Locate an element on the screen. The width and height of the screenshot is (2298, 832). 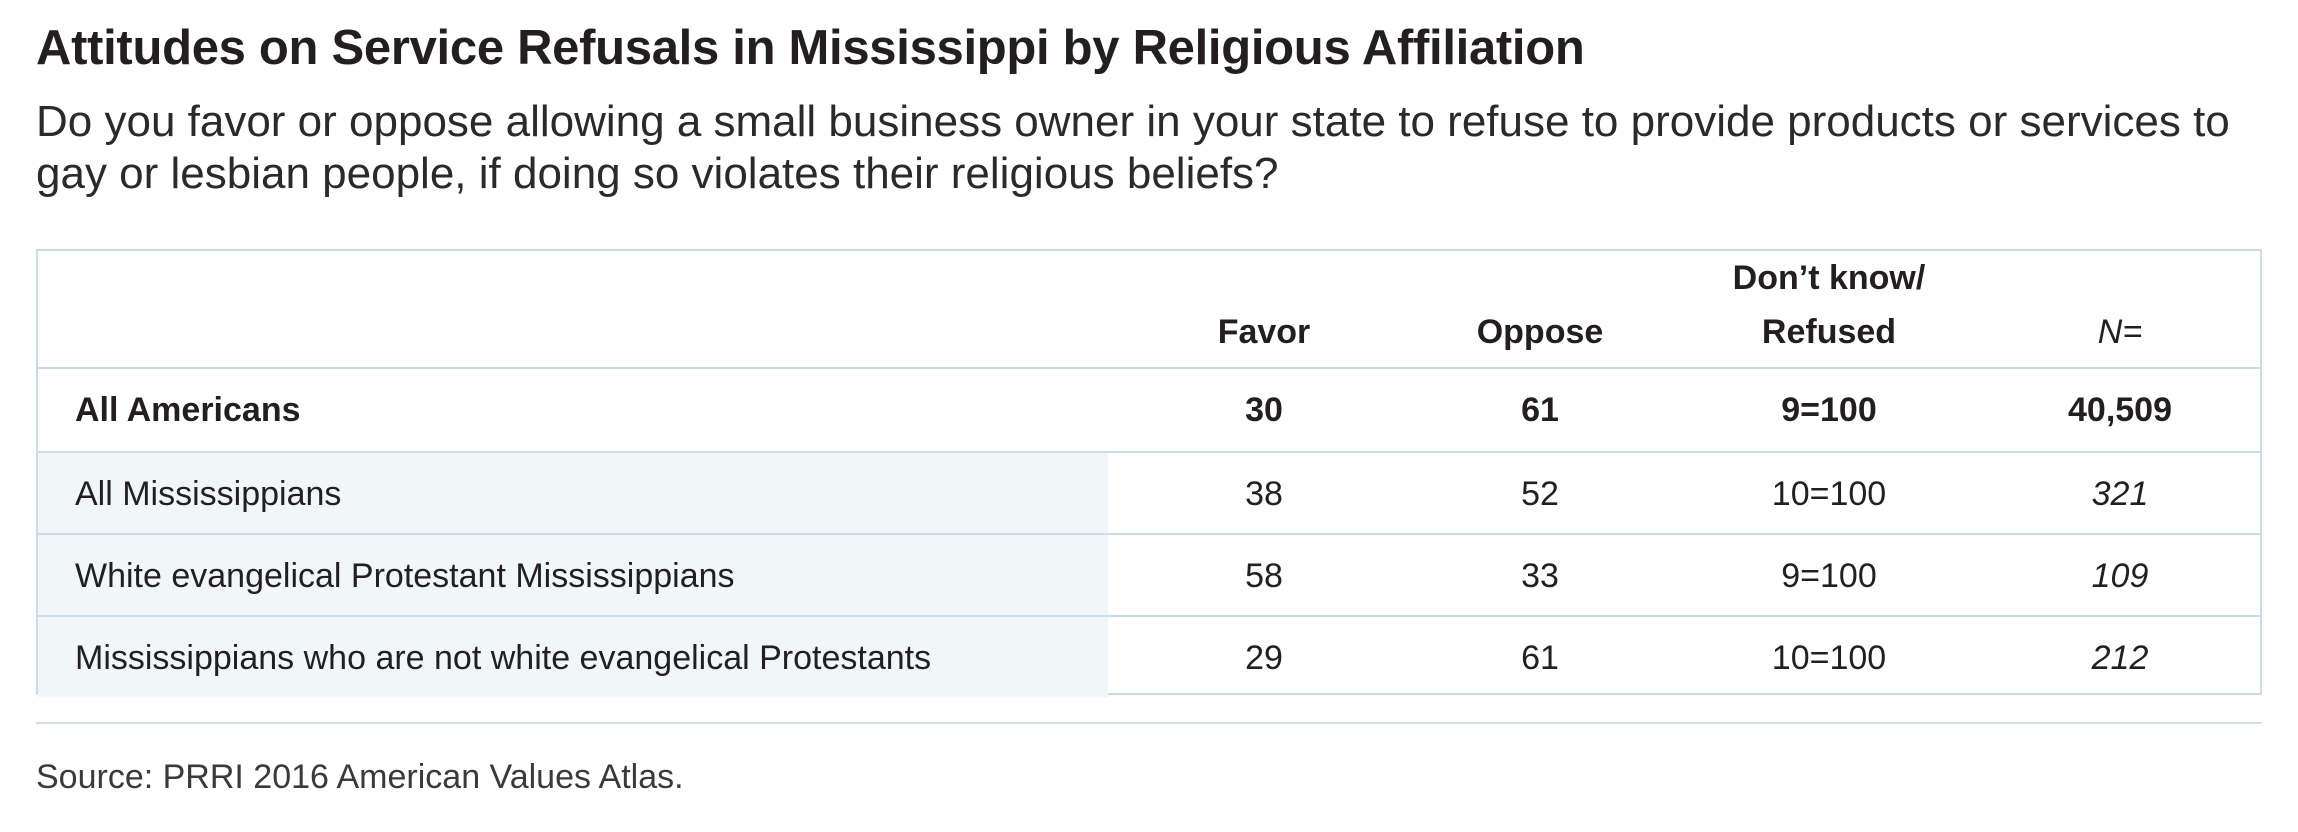
column-header-favor: Favor is located at coordinates (1264, 332).